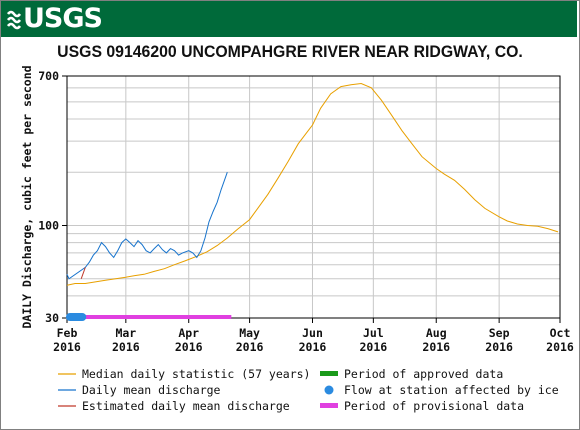  Describe the element at coordinates (312, 333) in the screenshot. I see `x-tick-label: Jun` at that location.